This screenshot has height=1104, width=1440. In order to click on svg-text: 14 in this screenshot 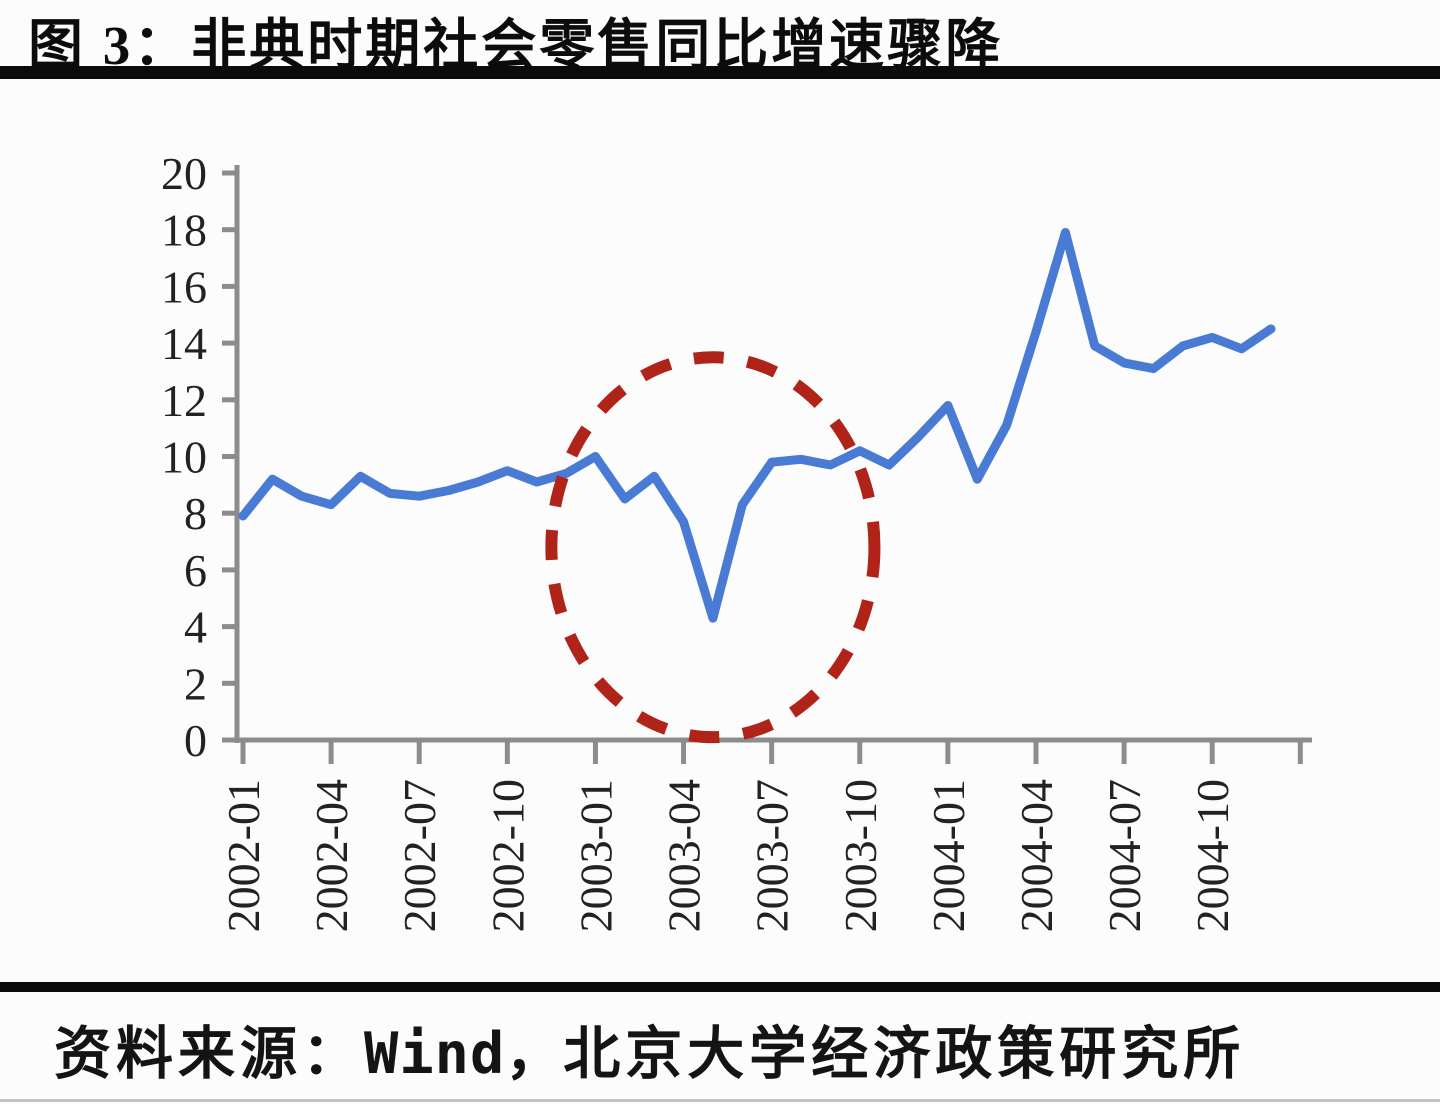, I will do `click(184, 343)`.